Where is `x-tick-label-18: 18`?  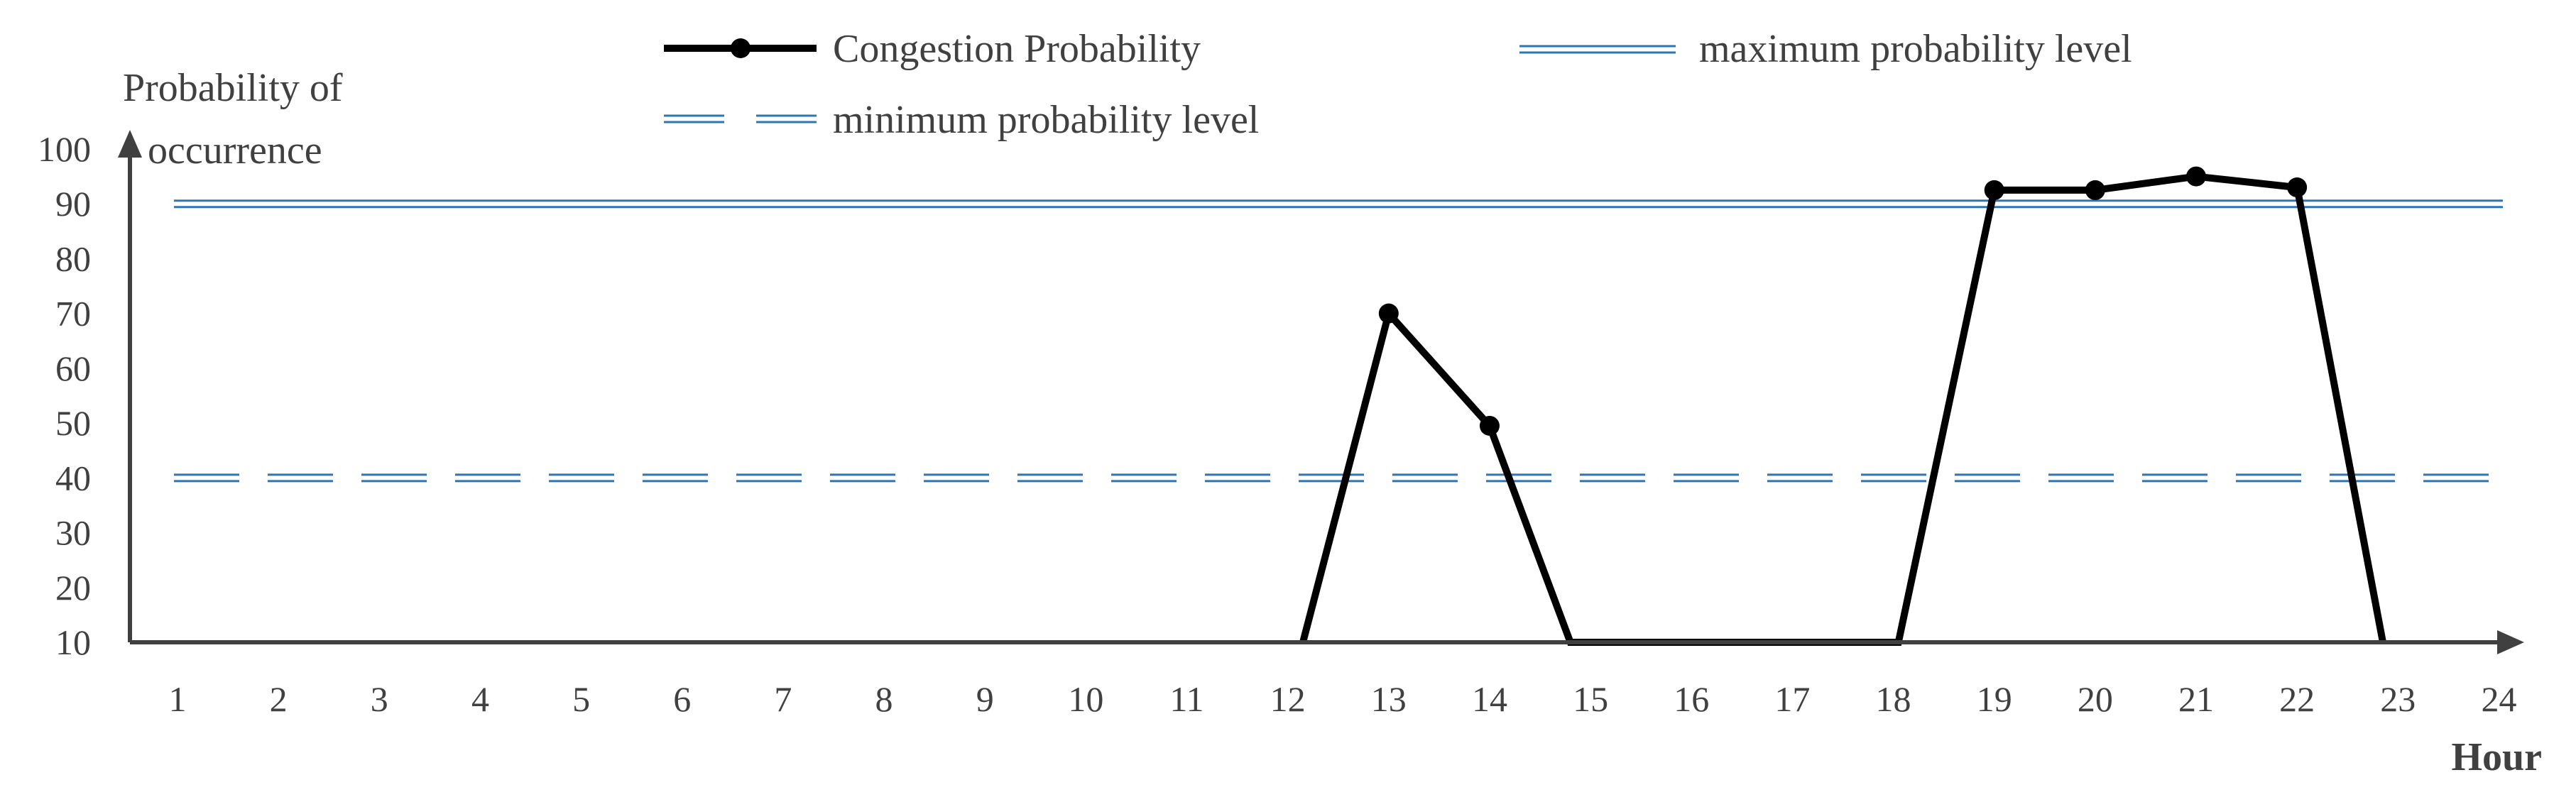 x-tick-label-18: 18 is located at coordinates (1893, 699).